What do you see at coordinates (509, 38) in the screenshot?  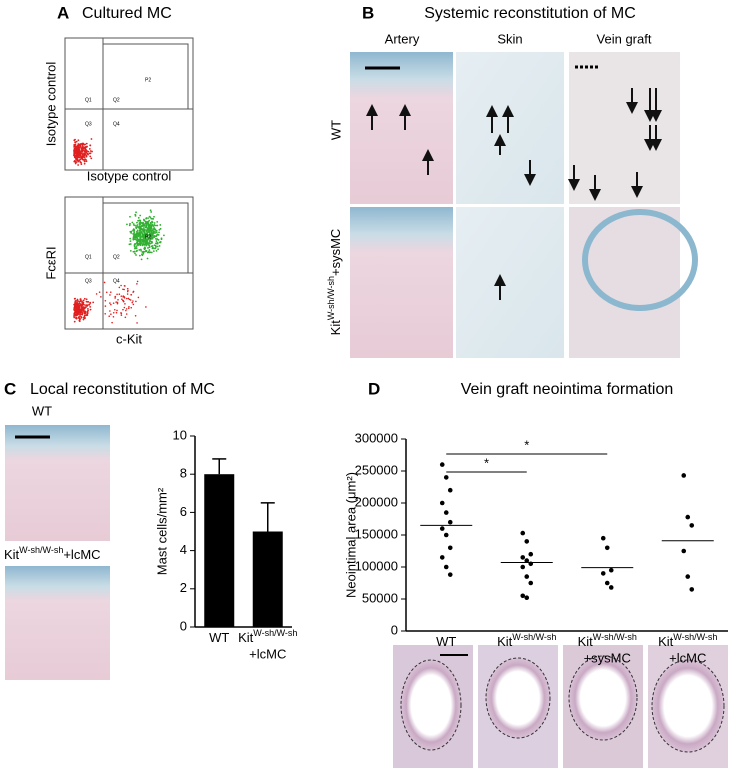 I see `column-label: Skin` at bounding box center [509, 38].